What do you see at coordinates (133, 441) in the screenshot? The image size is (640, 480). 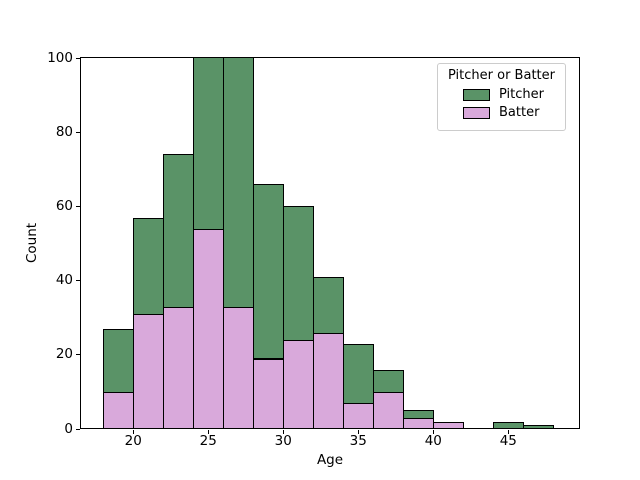 I see `x-tick-label: 20` at bounding box center [133, 441].